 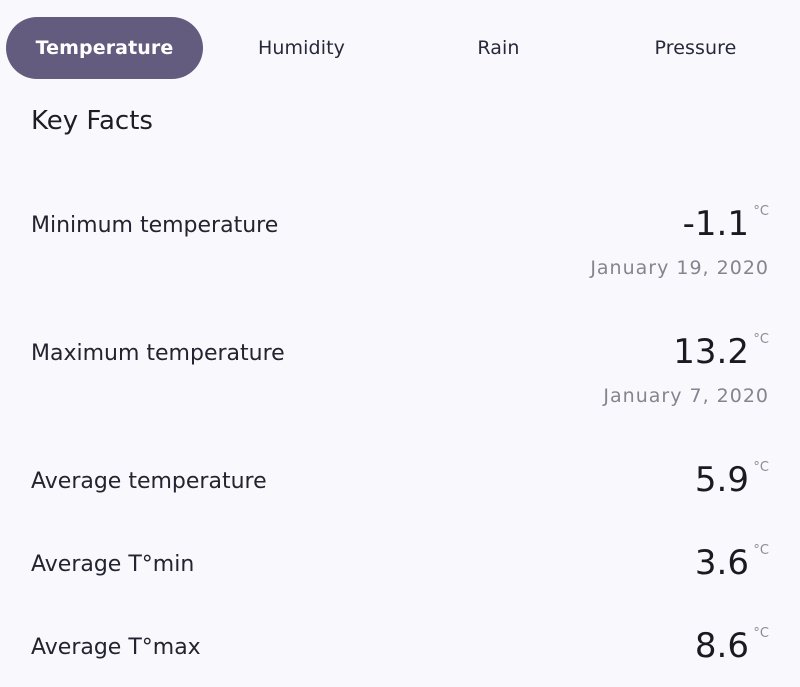 I want to click on fact-average-temperature: Average temperature 5.9 °C, so click(x=400, y=481).